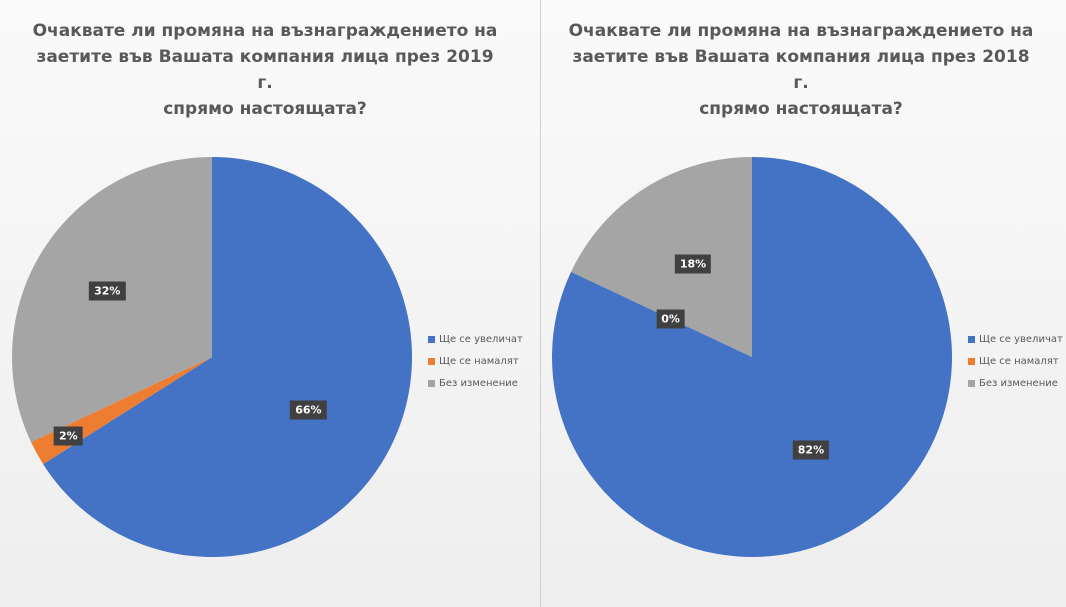 This screenshot has height=607, width=1066. Describe the element at coordinates (540, 303) in the screenshot. I see `panel-divider` at that location.